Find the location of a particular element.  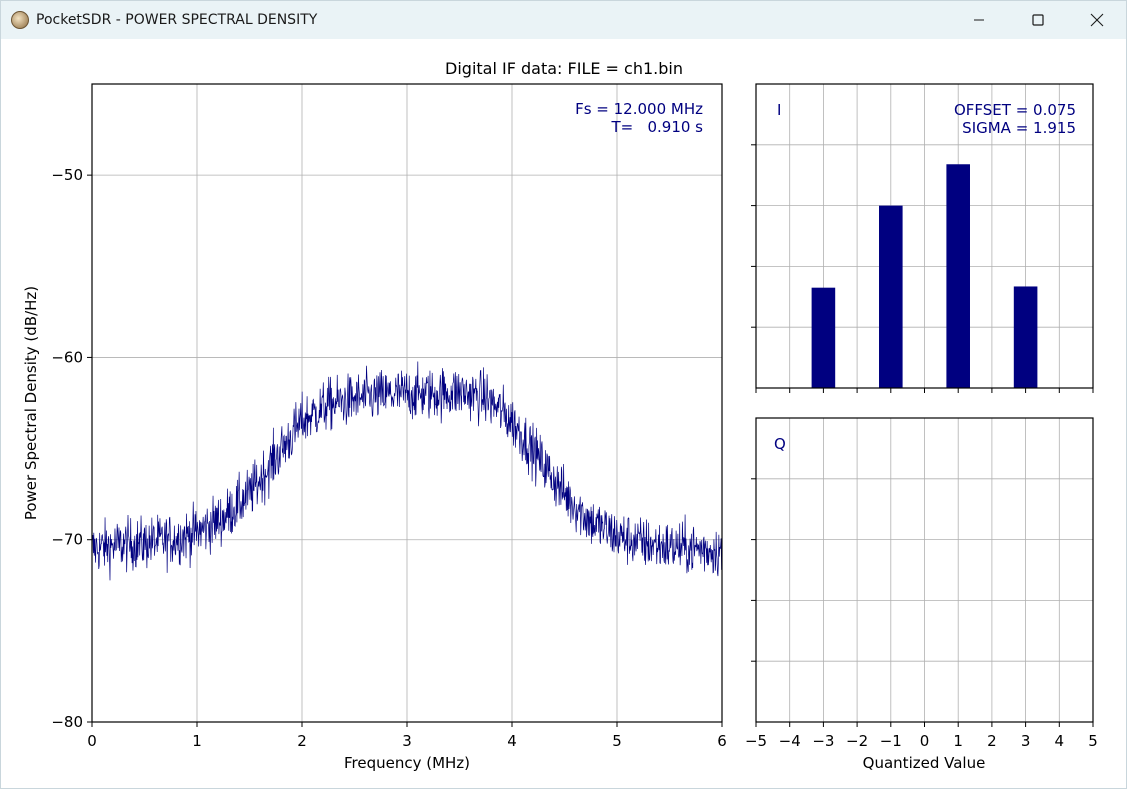

histogram-q-xlabel: Quantized Value is located at coordinates (924, 763).